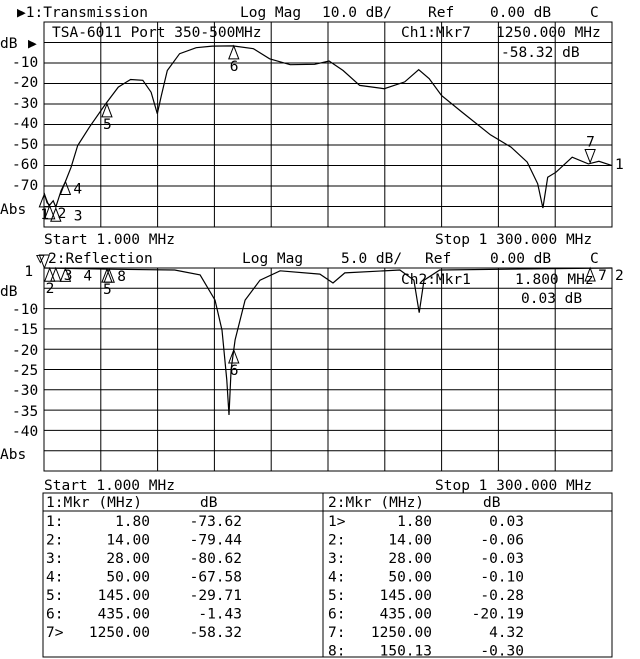  Describe the element at coordinates (506, 633) in the screenshot. I see `marker-value: 4.32` at that location.